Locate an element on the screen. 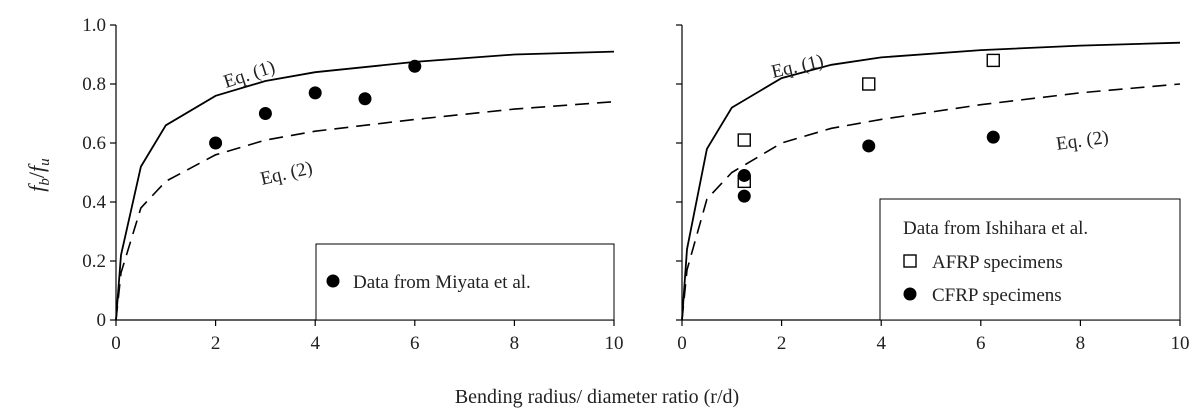 The width and height of the screenshot is (1194, 410). right-legend-title: Data from Ishihara et al. is located at coordinates (995, 228).